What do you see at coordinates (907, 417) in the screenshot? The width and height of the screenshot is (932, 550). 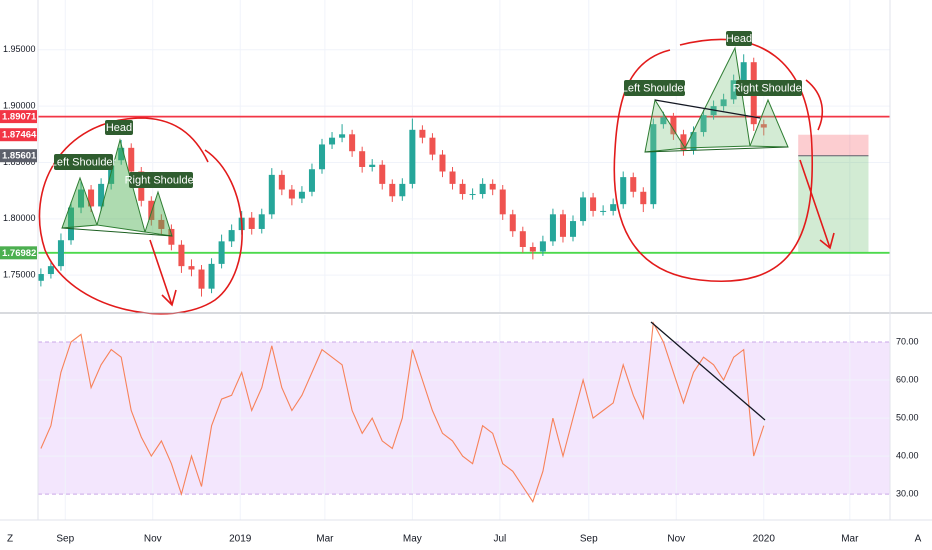 I see `rsi-tick-label: 50.00` at bounding box center [907, 417].